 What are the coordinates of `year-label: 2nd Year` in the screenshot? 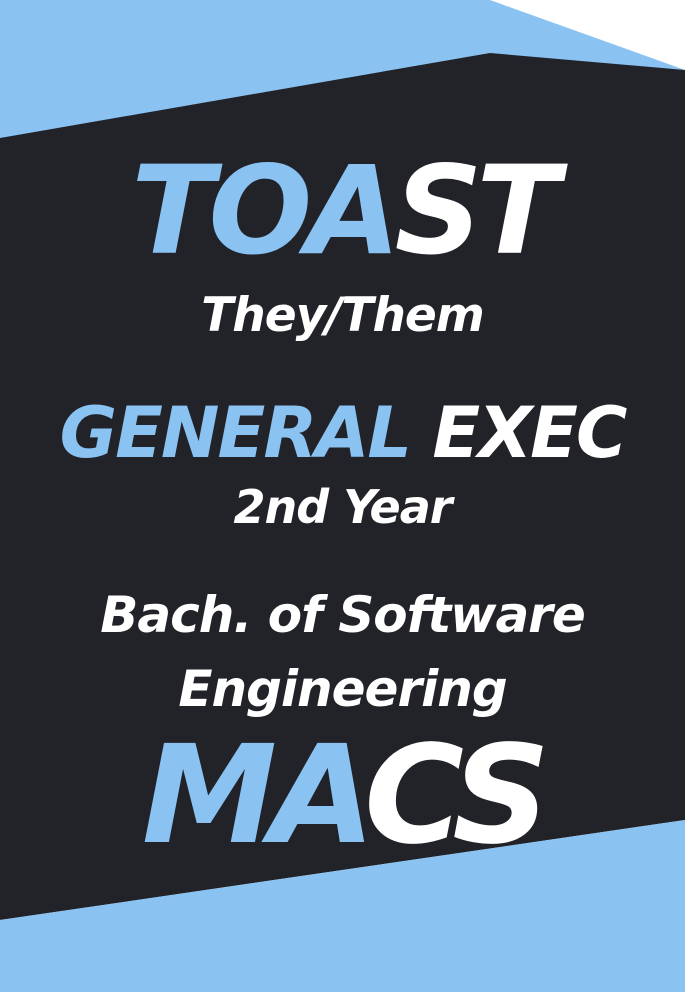 It's located at (342, 507).